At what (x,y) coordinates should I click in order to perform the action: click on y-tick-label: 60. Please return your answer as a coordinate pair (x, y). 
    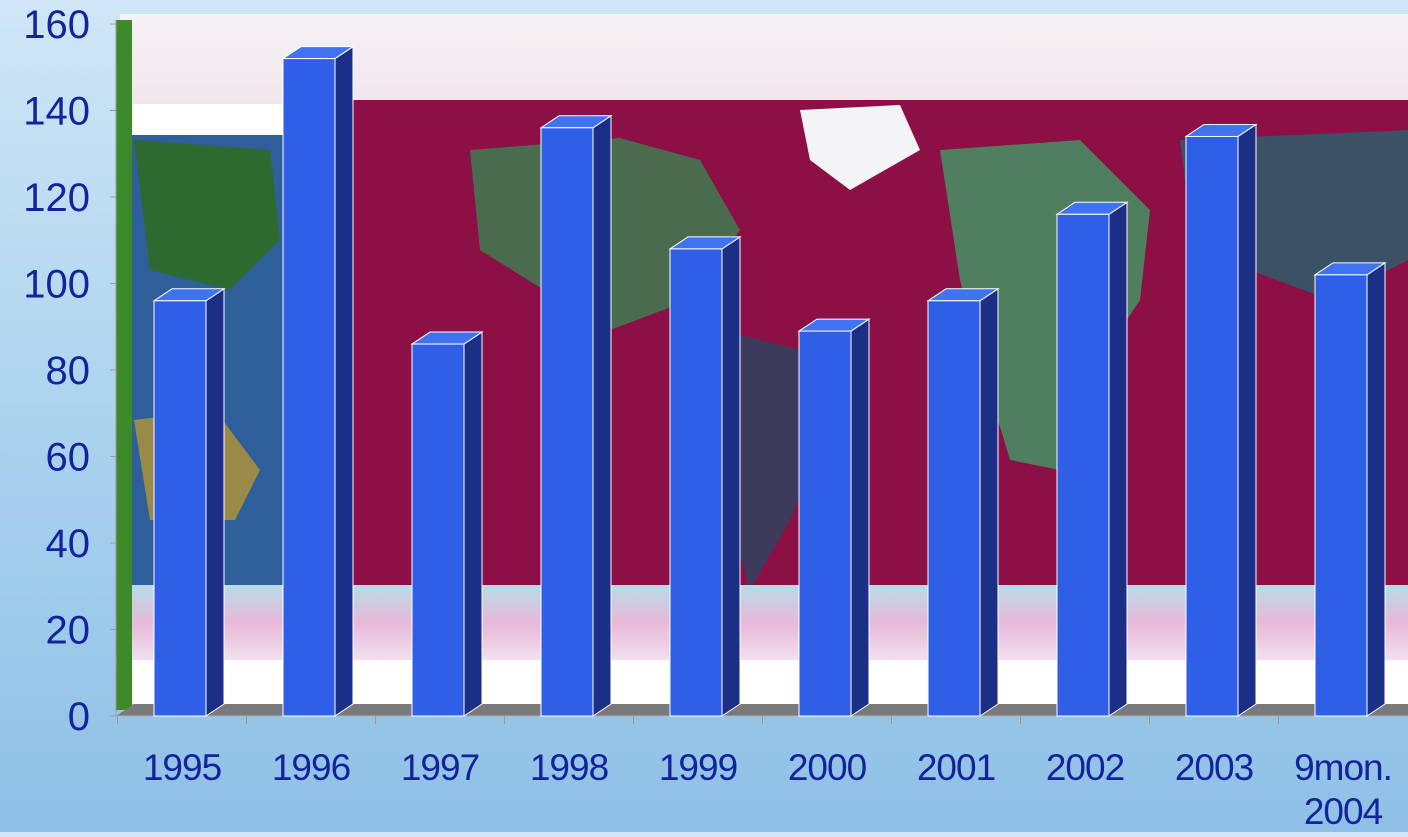
    Looking at the image, I should click on (68, 458).